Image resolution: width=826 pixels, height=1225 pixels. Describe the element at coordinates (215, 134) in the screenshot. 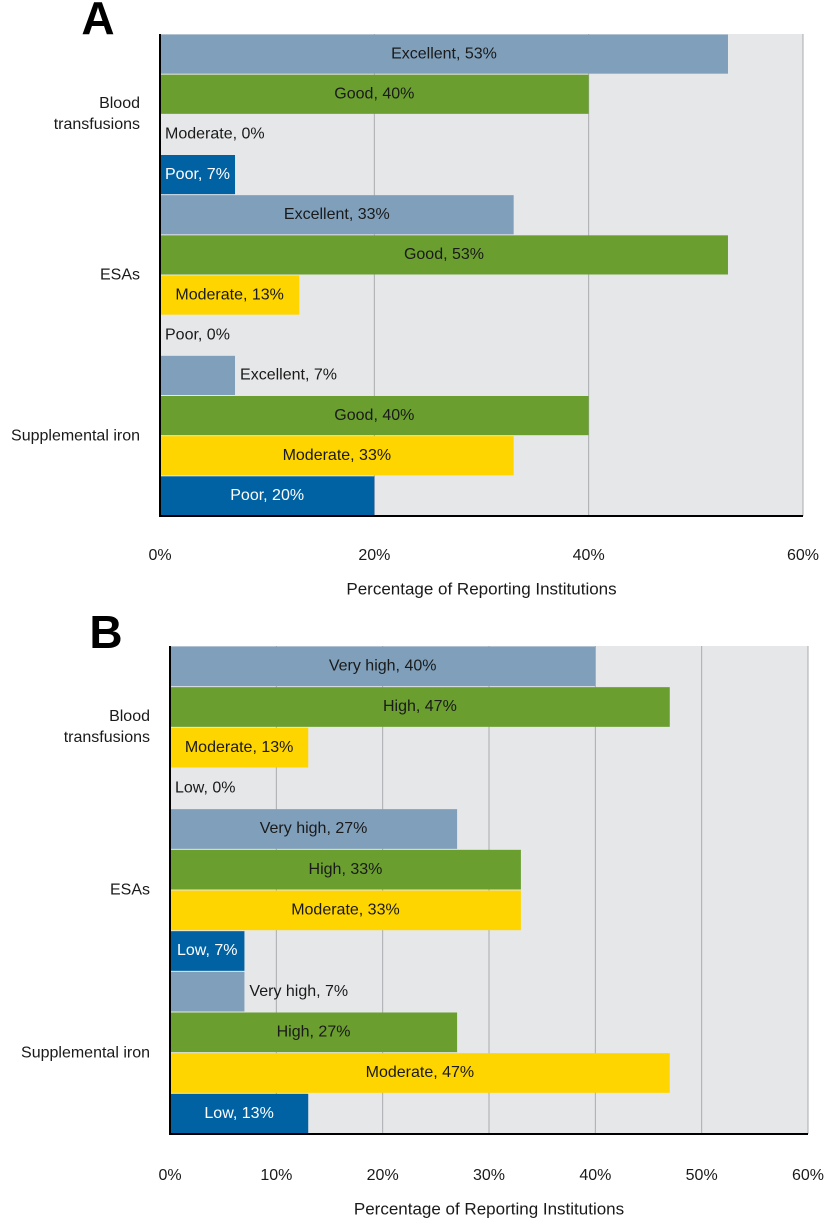

I see `value-label: Moderate, 0%` at that location.